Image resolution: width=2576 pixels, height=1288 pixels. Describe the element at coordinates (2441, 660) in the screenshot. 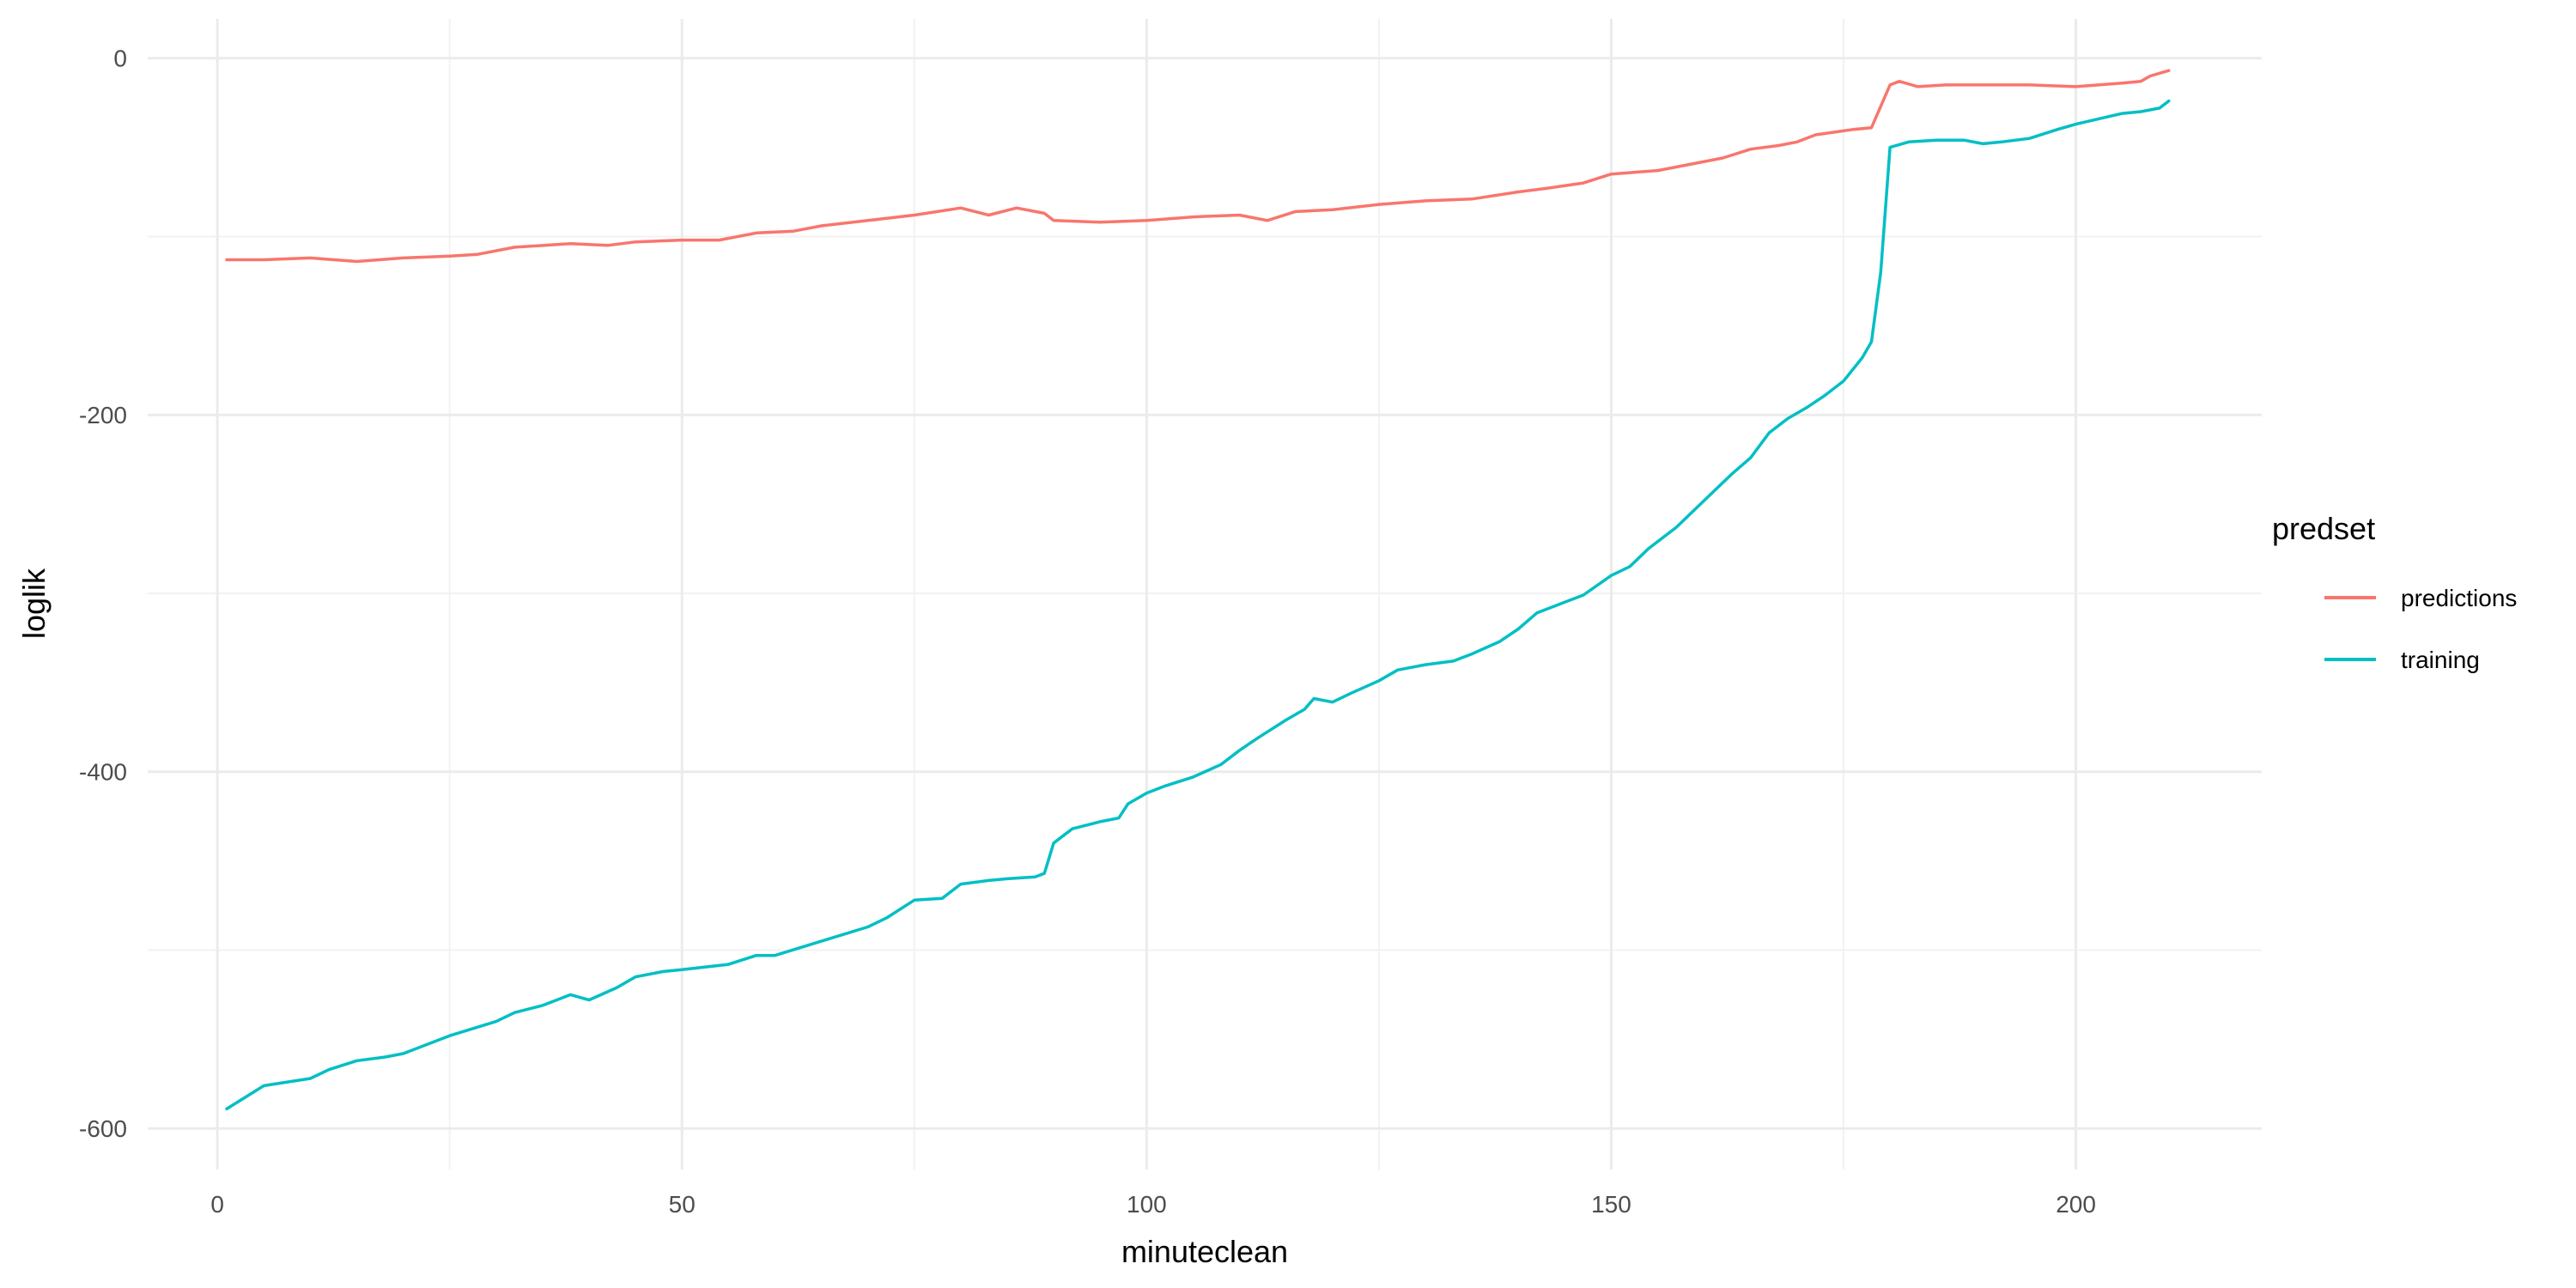

I see `legend-label-training: training` at that location.